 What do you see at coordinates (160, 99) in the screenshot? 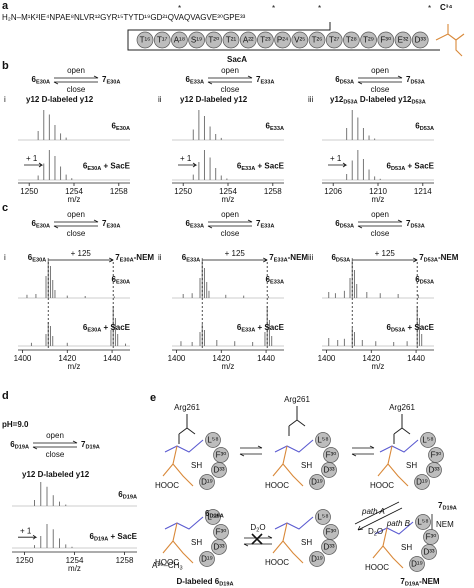
I see `numeral: ii` at bounding box center [160, 99].